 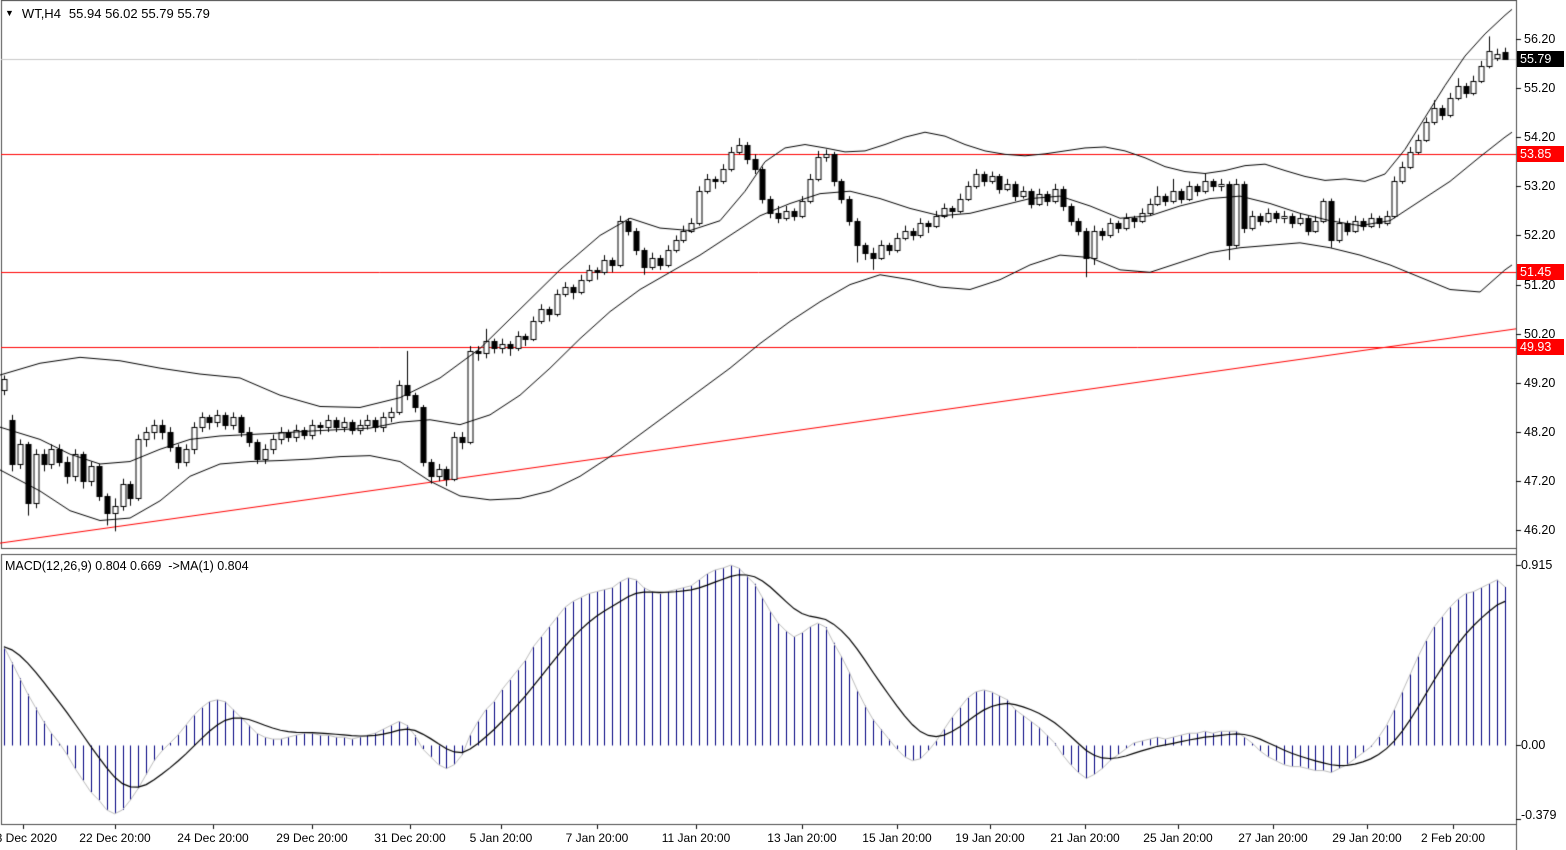 What do you see at coordinates (1540, 38) in the screenshot?
I see `price-axis-label: 56.20` at bounding box center [1540, 38].